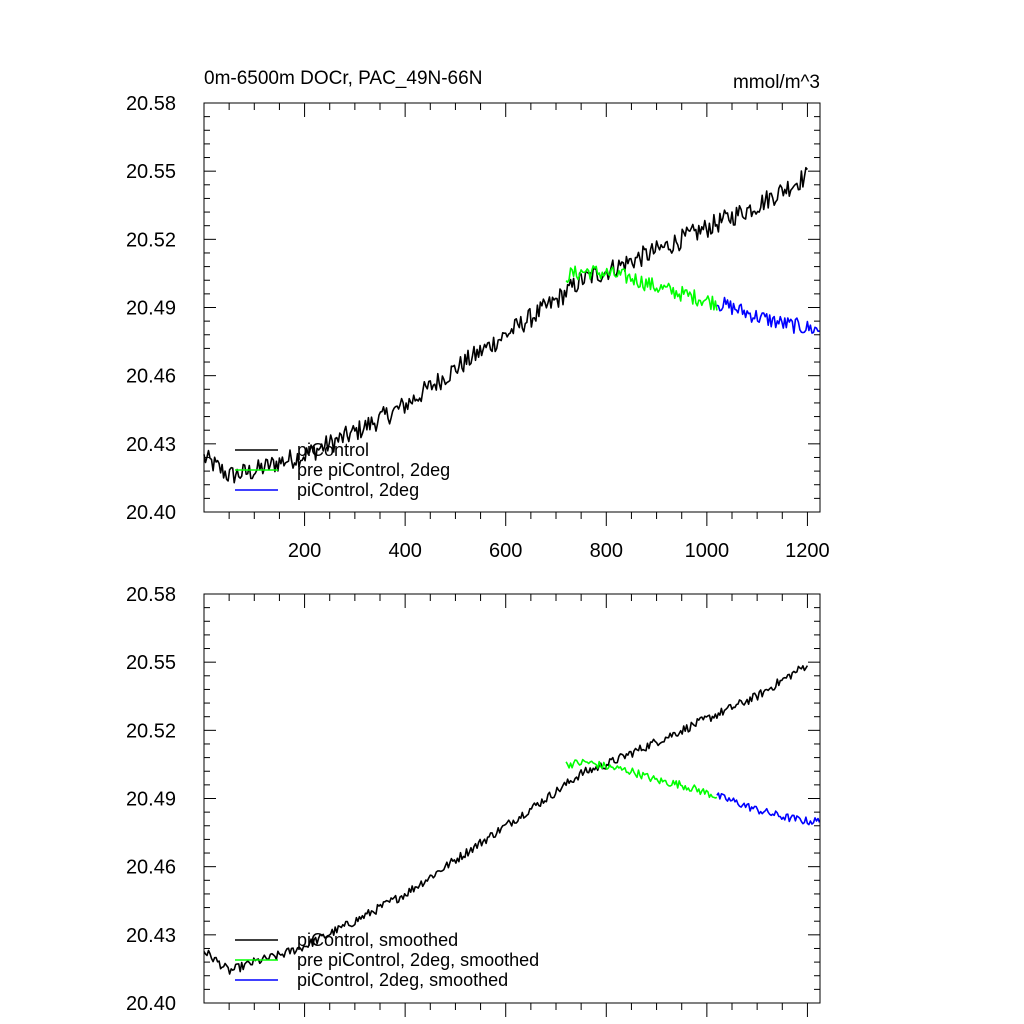 This screenshot has height=1024, width=1024. I want to click on x-tick-label: 1000, so click(707, 551).